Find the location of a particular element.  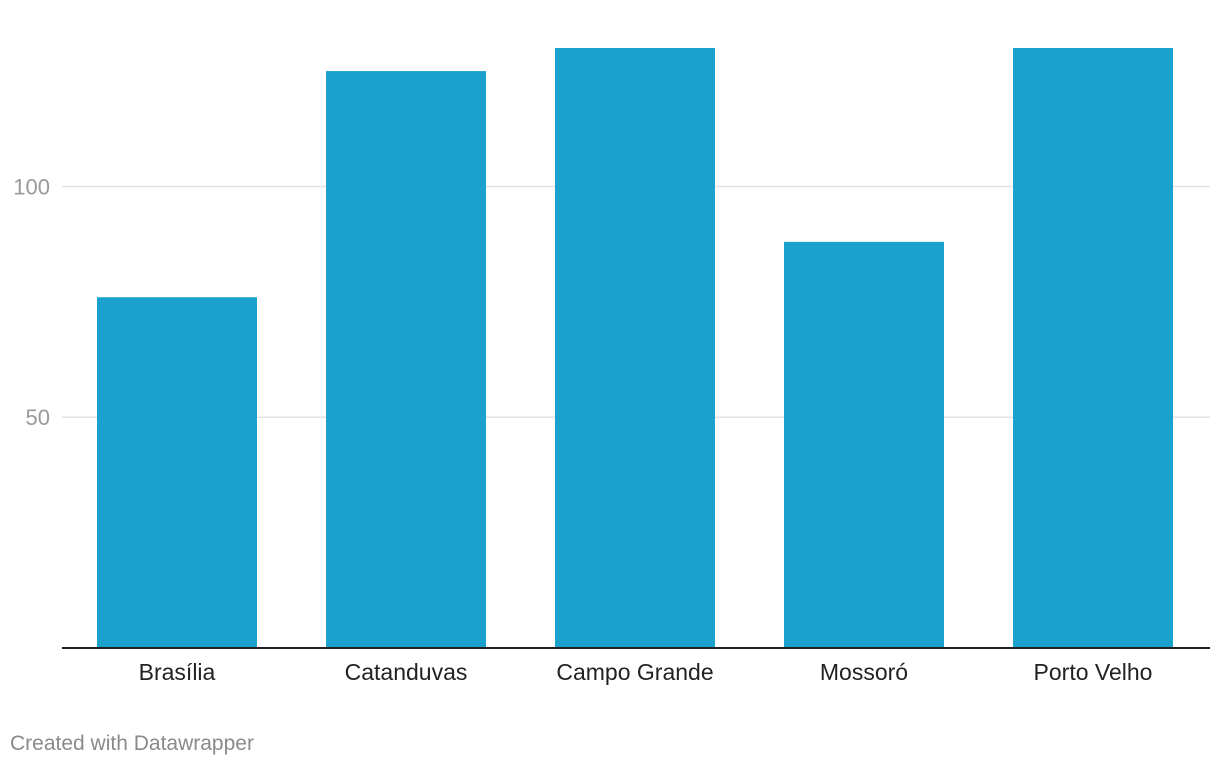

category-label-2: Catanduvas is located at coordinates (406, 672).